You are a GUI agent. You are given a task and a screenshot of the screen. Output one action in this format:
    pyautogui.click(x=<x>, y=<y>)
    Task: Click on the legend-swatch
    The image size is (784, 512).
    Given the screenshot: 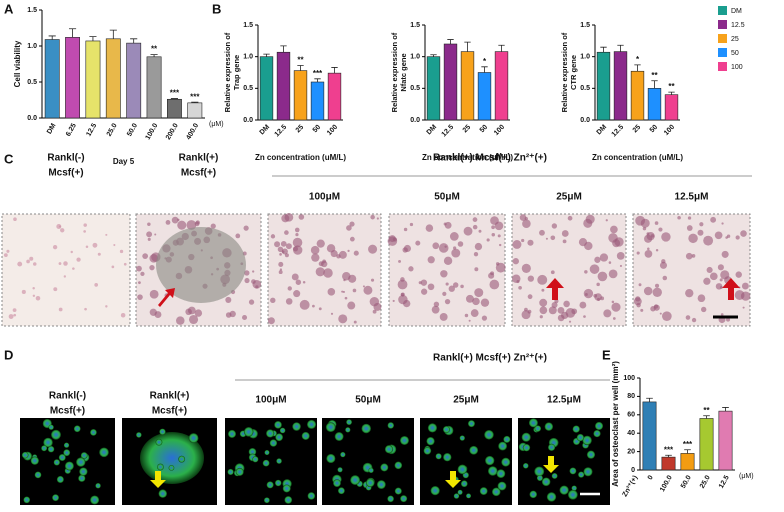 What is the action you would take?
    pyautogui.click(x=722, y=10)
    